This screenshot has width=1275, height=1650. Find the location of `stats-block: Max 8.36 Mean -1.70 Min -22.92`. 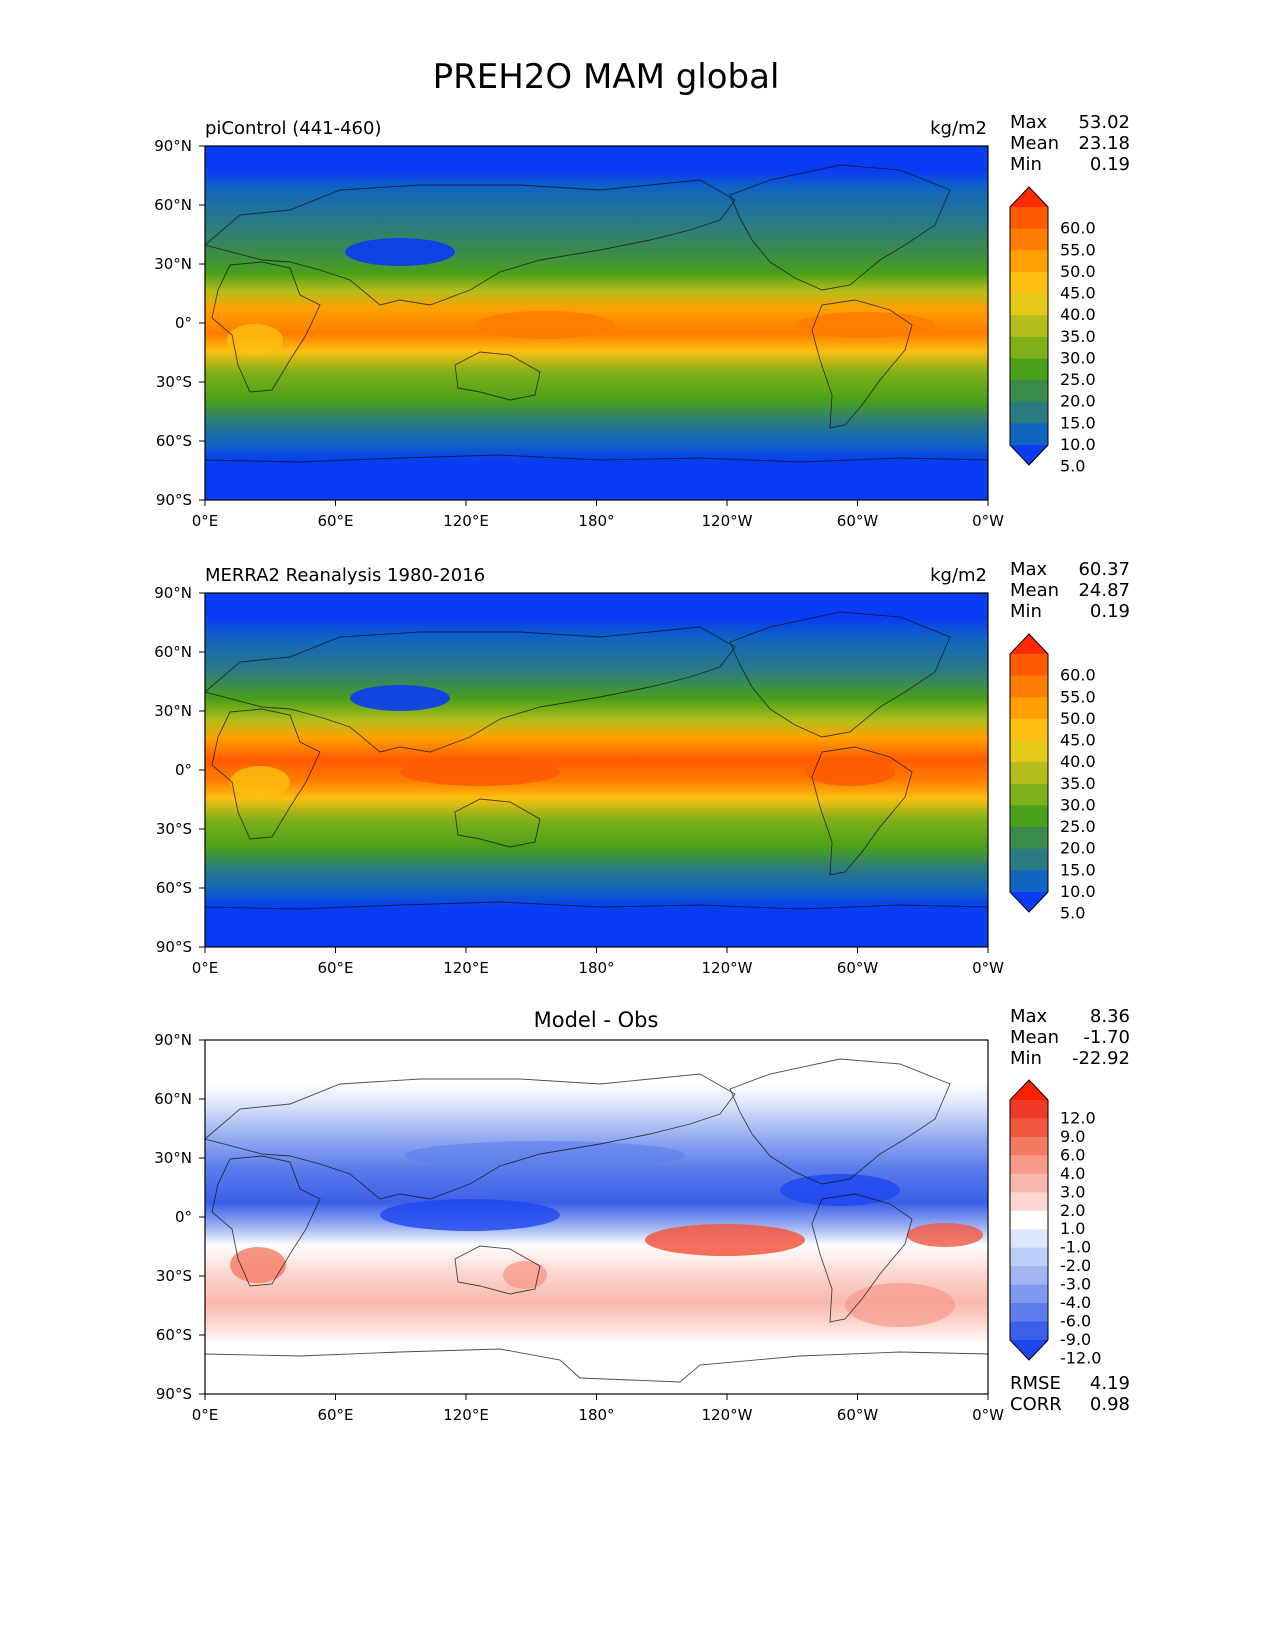

stats-block: Max 8.36 Mean -1.70 Min -22.92 is located at coordinates (1070, 1037).